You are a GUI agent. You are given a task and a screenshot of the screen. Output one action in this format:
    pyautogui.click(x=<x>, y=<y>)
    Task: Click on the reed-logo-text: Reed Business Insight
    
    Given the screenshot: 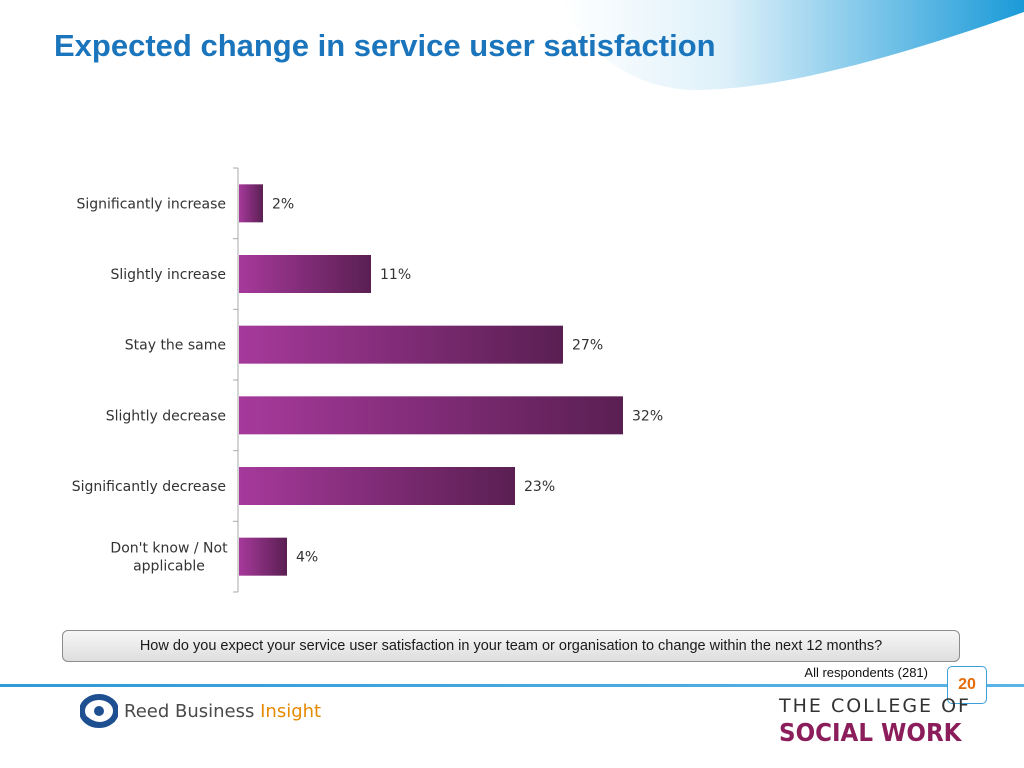 What is the action you would take?
    pyautogui.click(x=222, y=711)
    